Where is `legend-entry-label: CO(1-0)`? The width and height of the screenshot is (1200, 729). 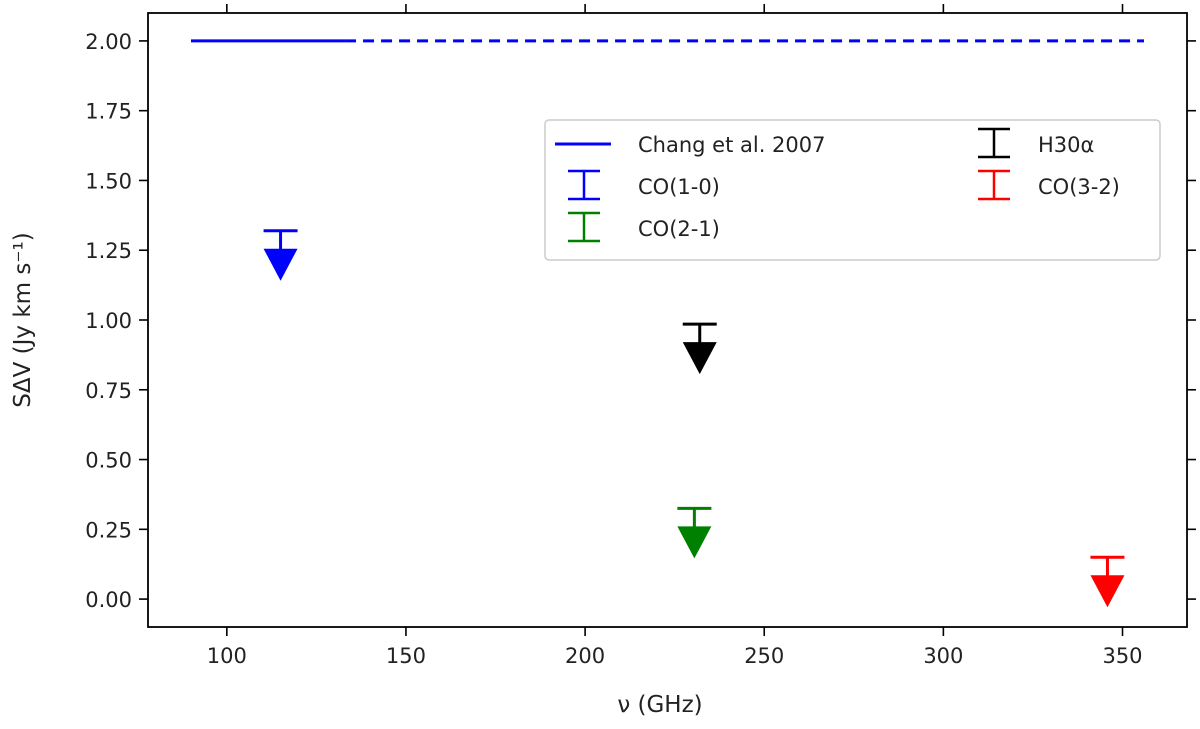
legend-entry-label: CO(1-0) is located at coordinates (679, 187).